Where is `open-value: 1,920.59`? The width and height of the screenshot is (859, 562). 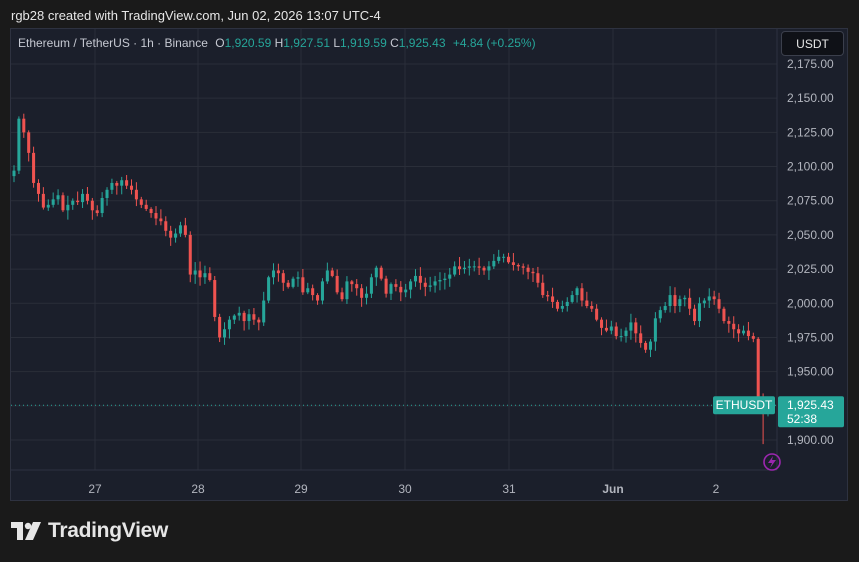
open-value: 1,920.59 is located at coordinates (248, 43).